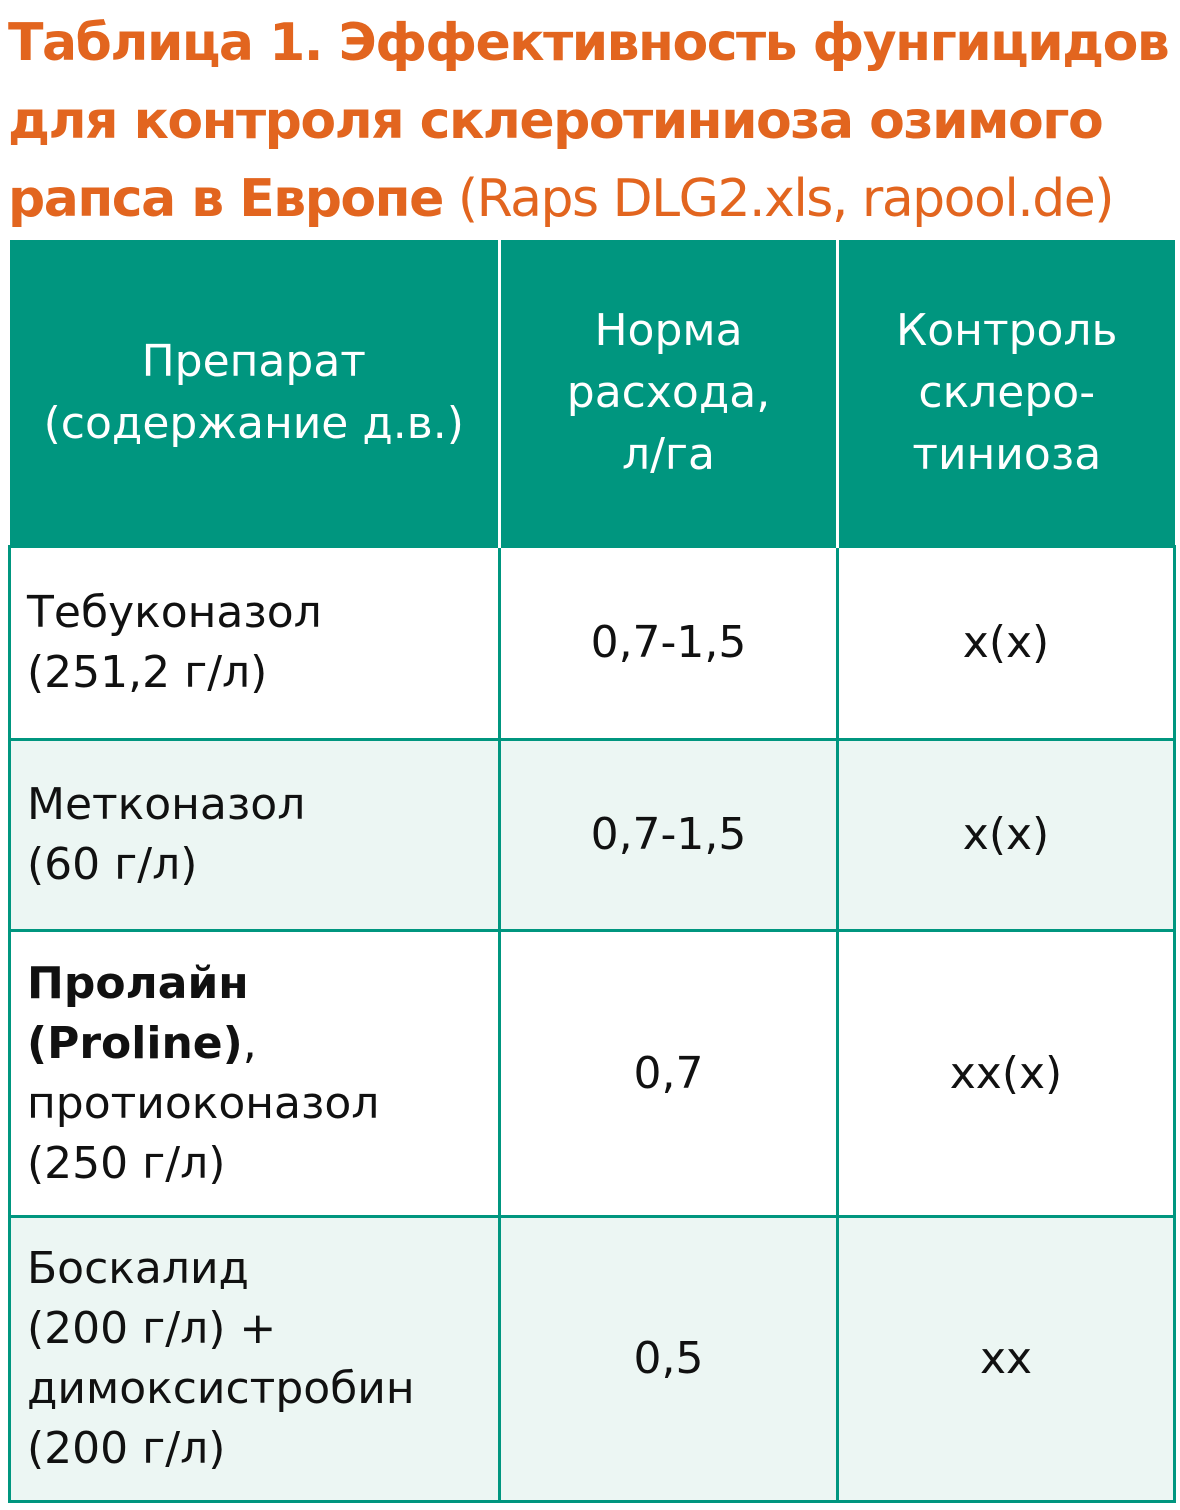 Image resolution: width=1180 pixels, height=1510 pixels. I want to click on cell-preparation: Метконазол (60 г/л), so click(254, 835).